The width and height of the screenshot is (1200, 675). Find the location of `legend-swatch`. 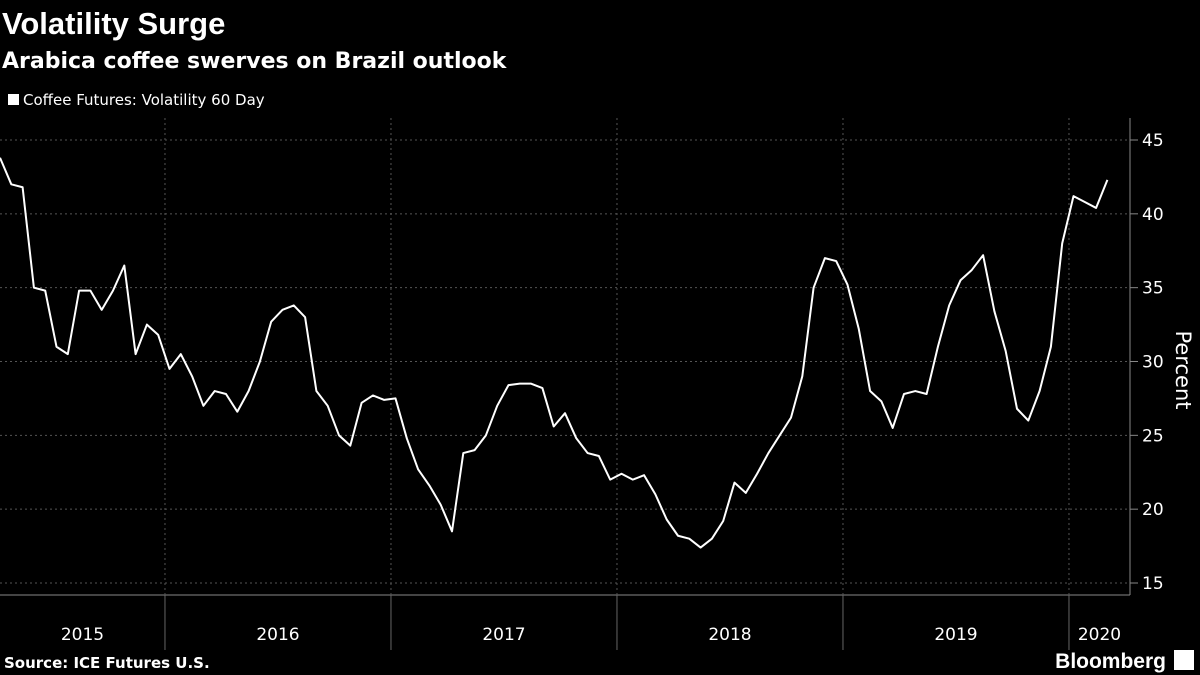

legend-swatch is located at coordinates (13, 99).